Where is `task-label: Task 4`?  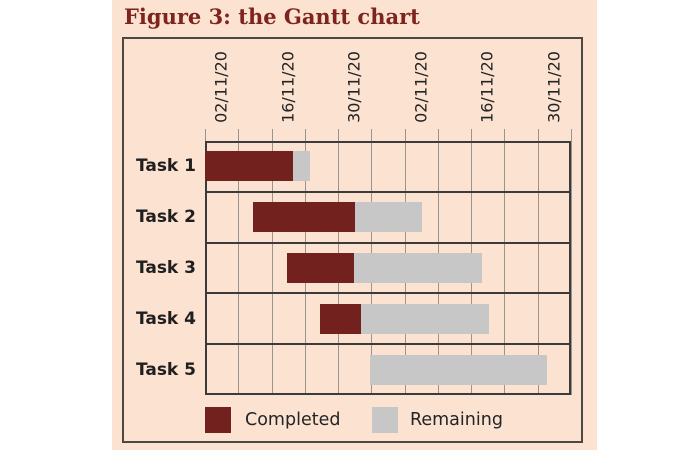
task-label: Task 4 is located at coordinates (165, 318).